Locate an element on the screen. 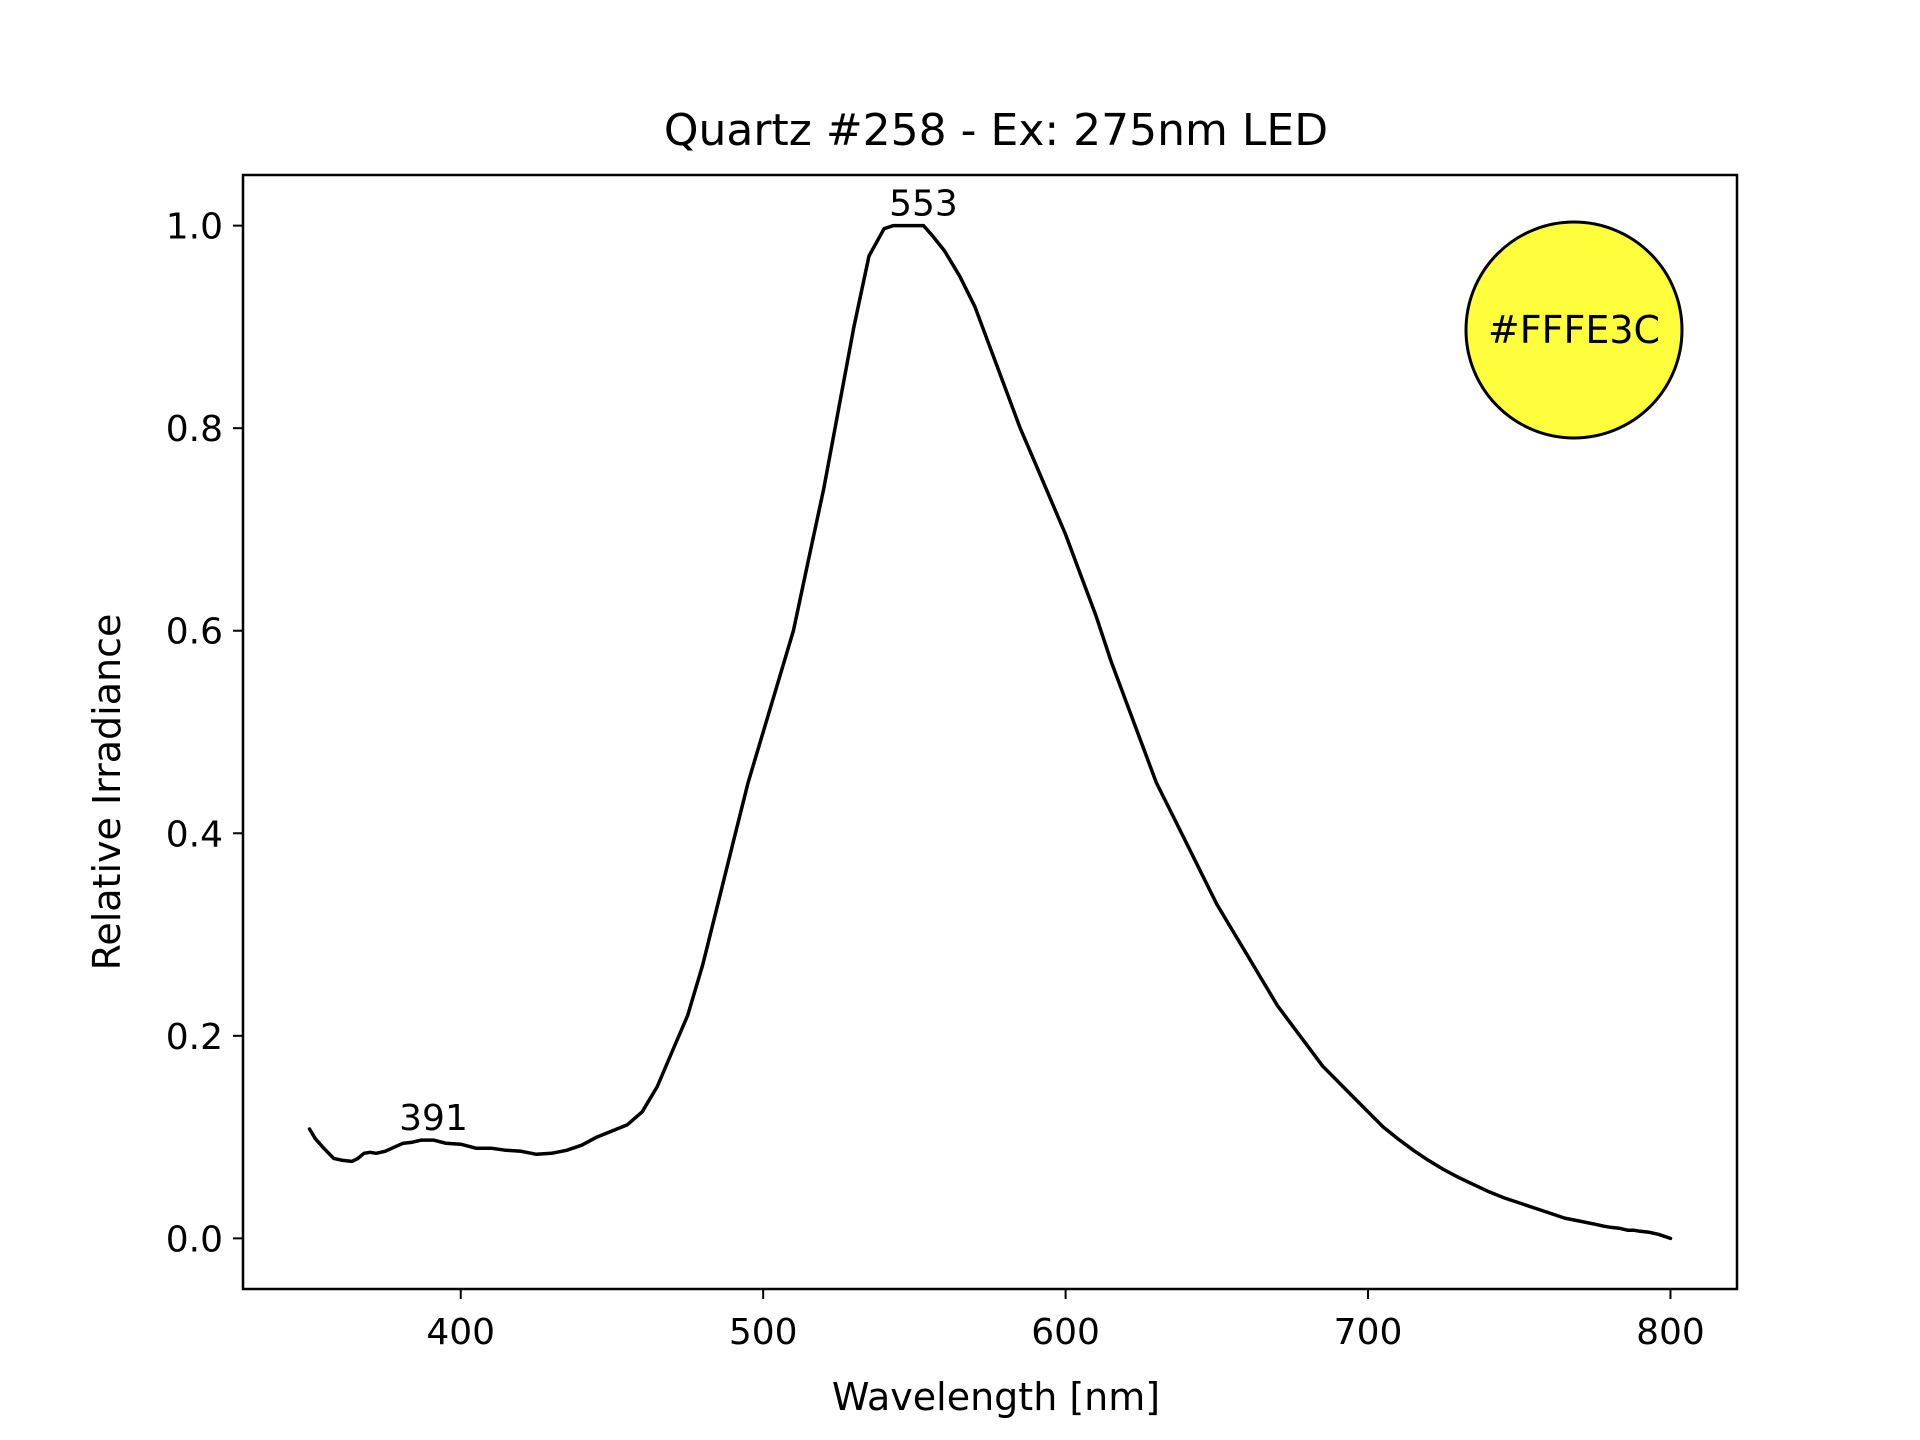 This screenshot has width=1920, height=1440. chart-title: Quartz #258 - Ex: 275nm LED is located at coordinates (996, 130).